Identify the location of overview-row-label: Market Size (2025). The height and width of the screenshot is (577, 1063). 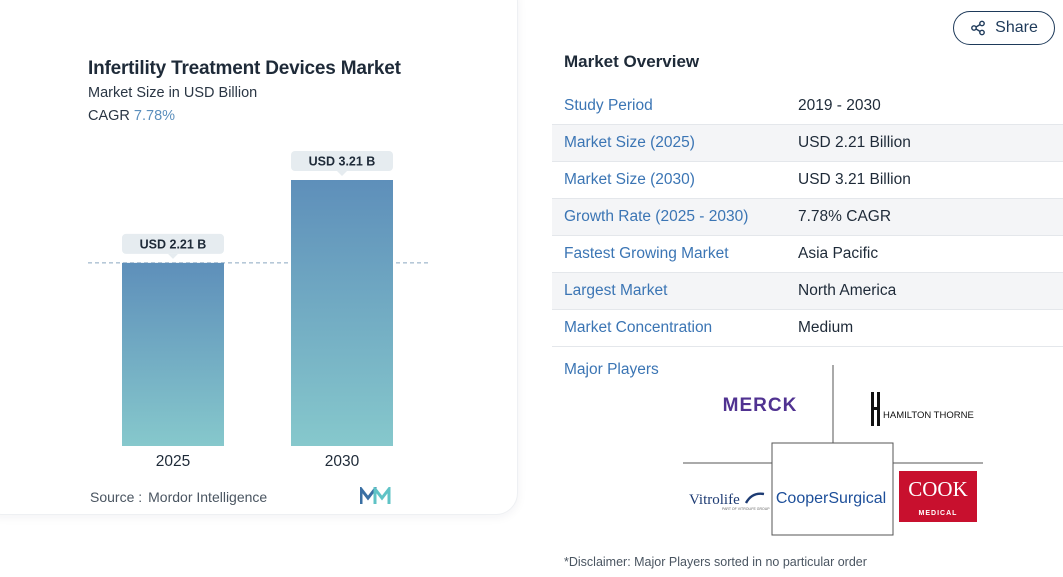
(629, 142).